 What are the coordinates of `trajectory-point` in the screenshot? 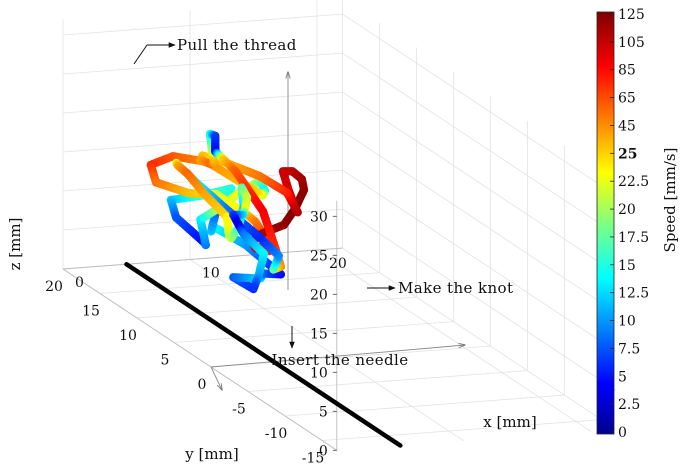 It's located at (254, 287).